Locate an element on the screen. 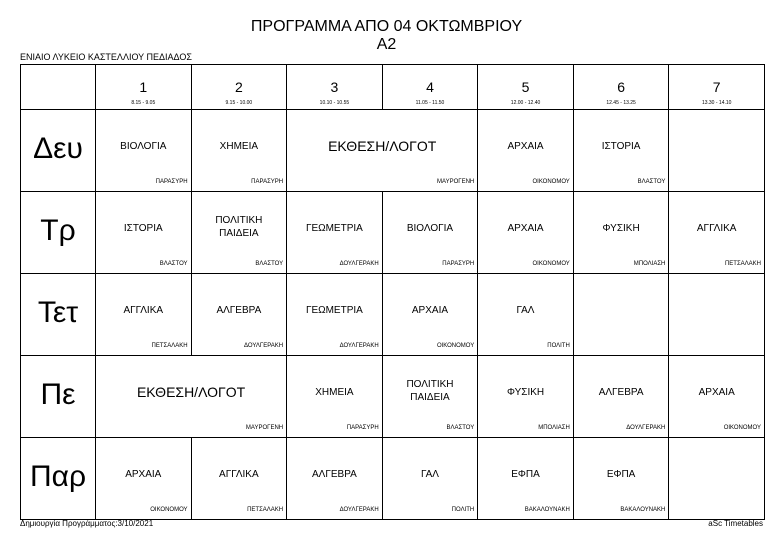  lesson-cell: ΙΣΤΟΡΙΑ ΒΛΑΣΤΟΥ is located at coordinates (621, 150).